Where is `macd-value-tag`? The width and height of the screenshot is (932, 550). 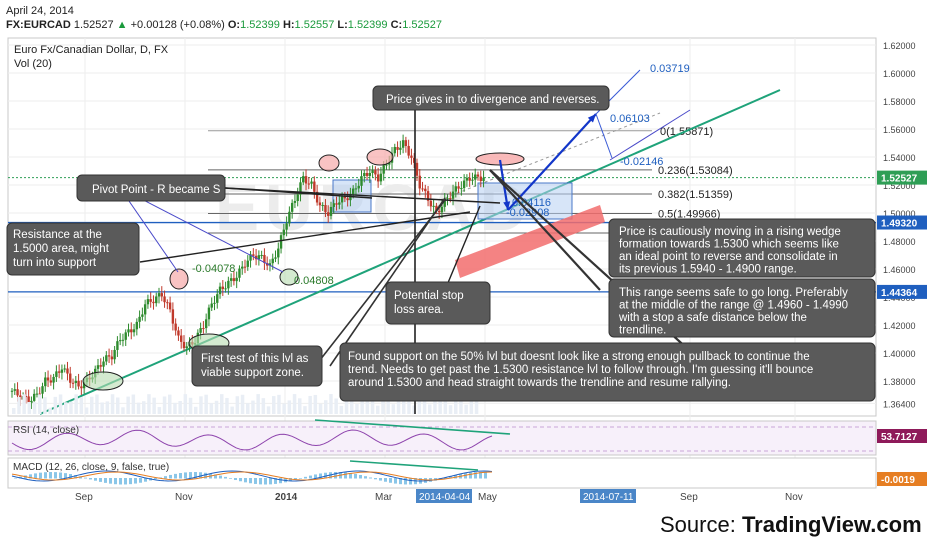 macd-value-tag is located at coordinates (902, 479).